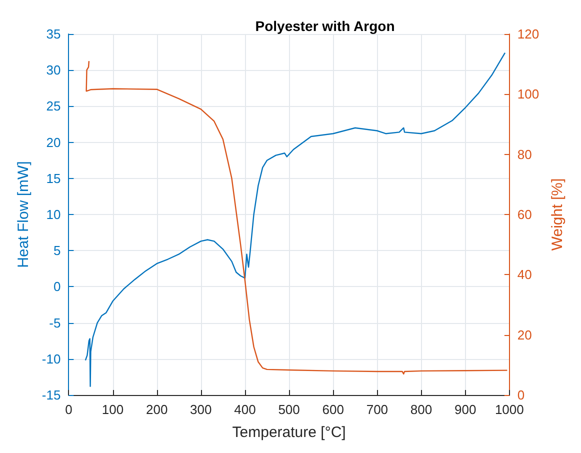 This screenshot has width=581, height=453. I want to click on y-tick-label: 35, so click(53, 34).